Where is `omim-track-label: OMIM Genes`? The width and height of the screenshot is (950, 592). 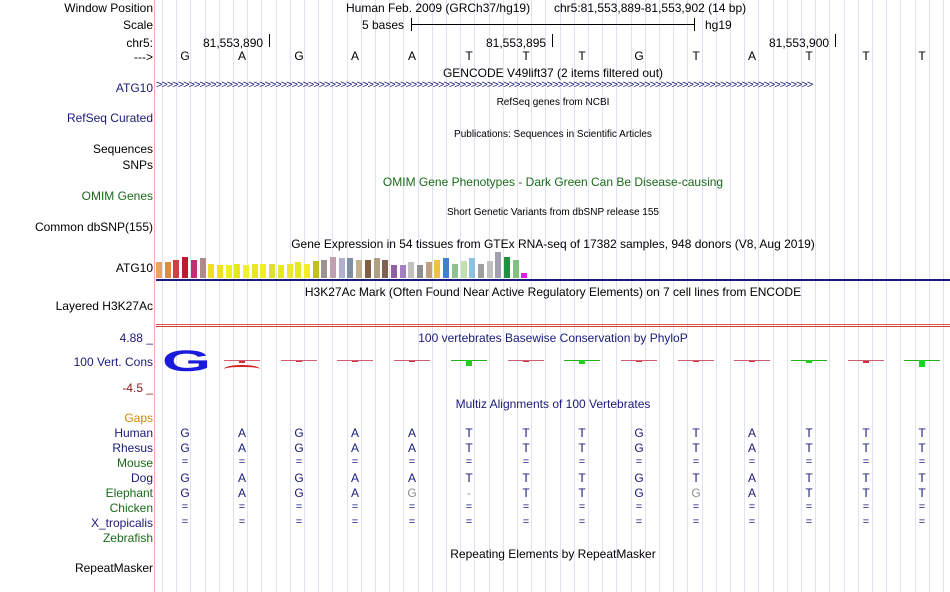
omim-track-label: OMIM Genes is located at coordinates (117, 196).